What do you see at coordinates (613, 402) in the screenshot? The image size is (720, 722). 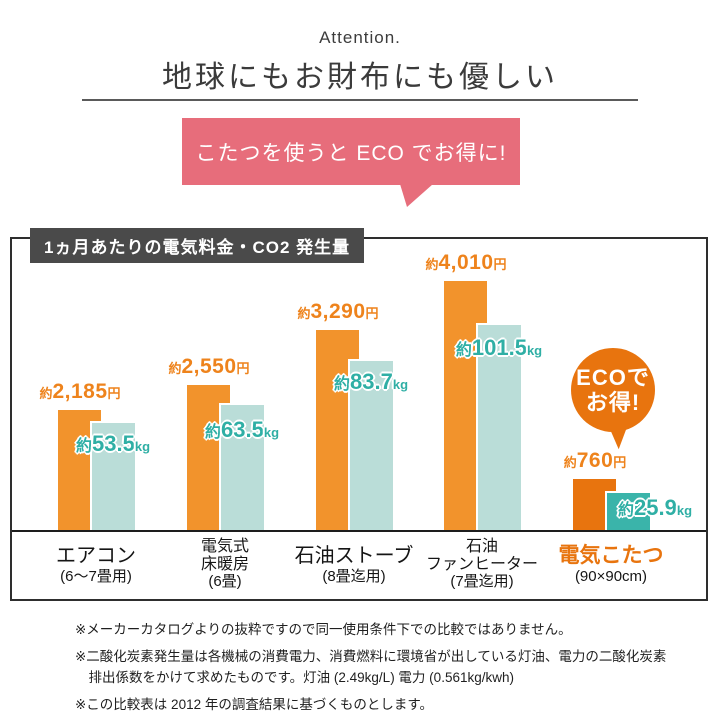 I see `eco-badge-line2: お得!` at bounding box center [613, 402].